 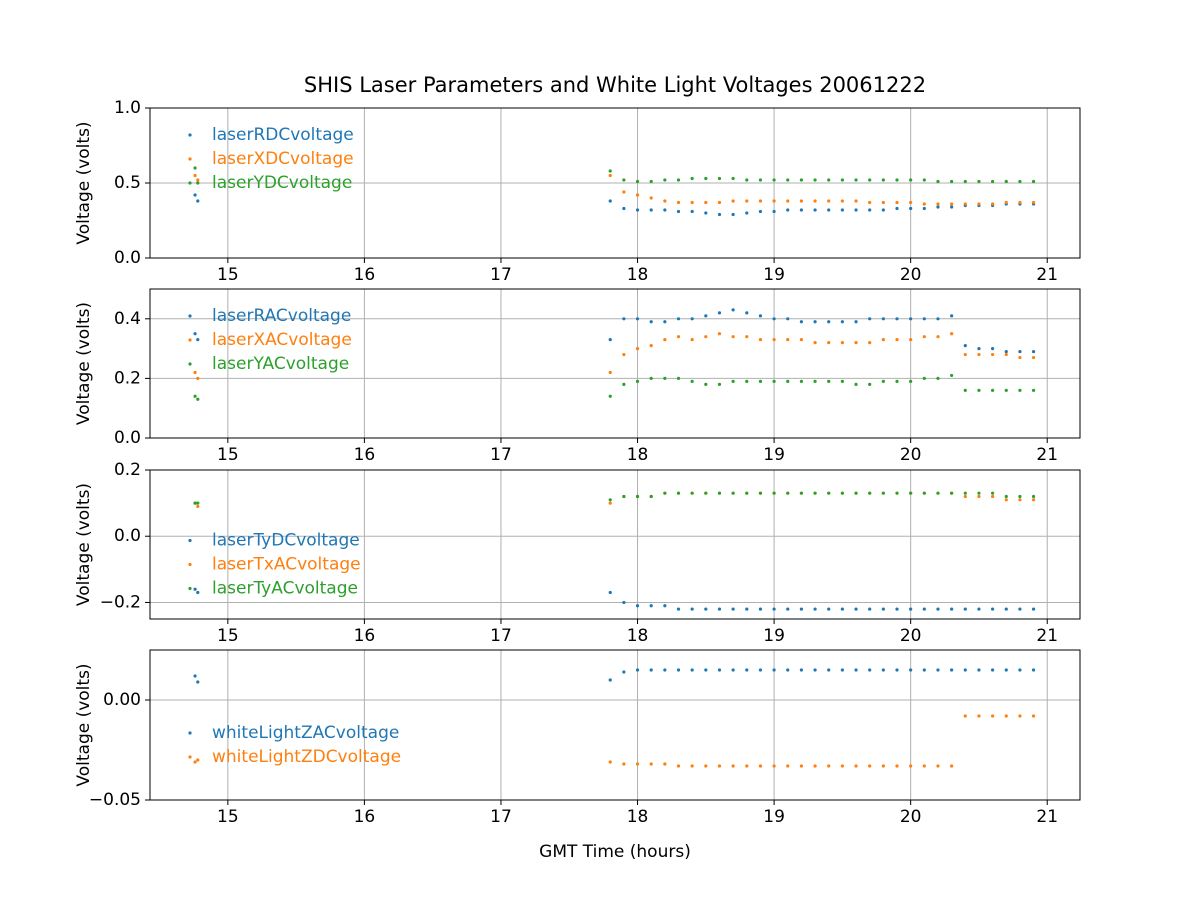 What do you see at coordinates (115, 800) in the screenshot?
I see `y-tick-label: −0.05` at bounding box center [115, 800].